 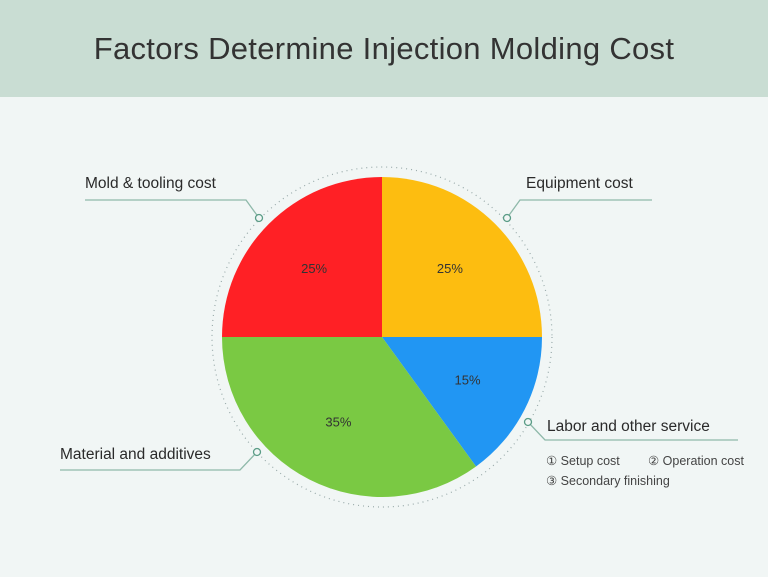 What do you see at coordinates (696, 461) in the screenshot?
I see `labor-item-operation: ② Operation cost` at bounding box center [696, 461].